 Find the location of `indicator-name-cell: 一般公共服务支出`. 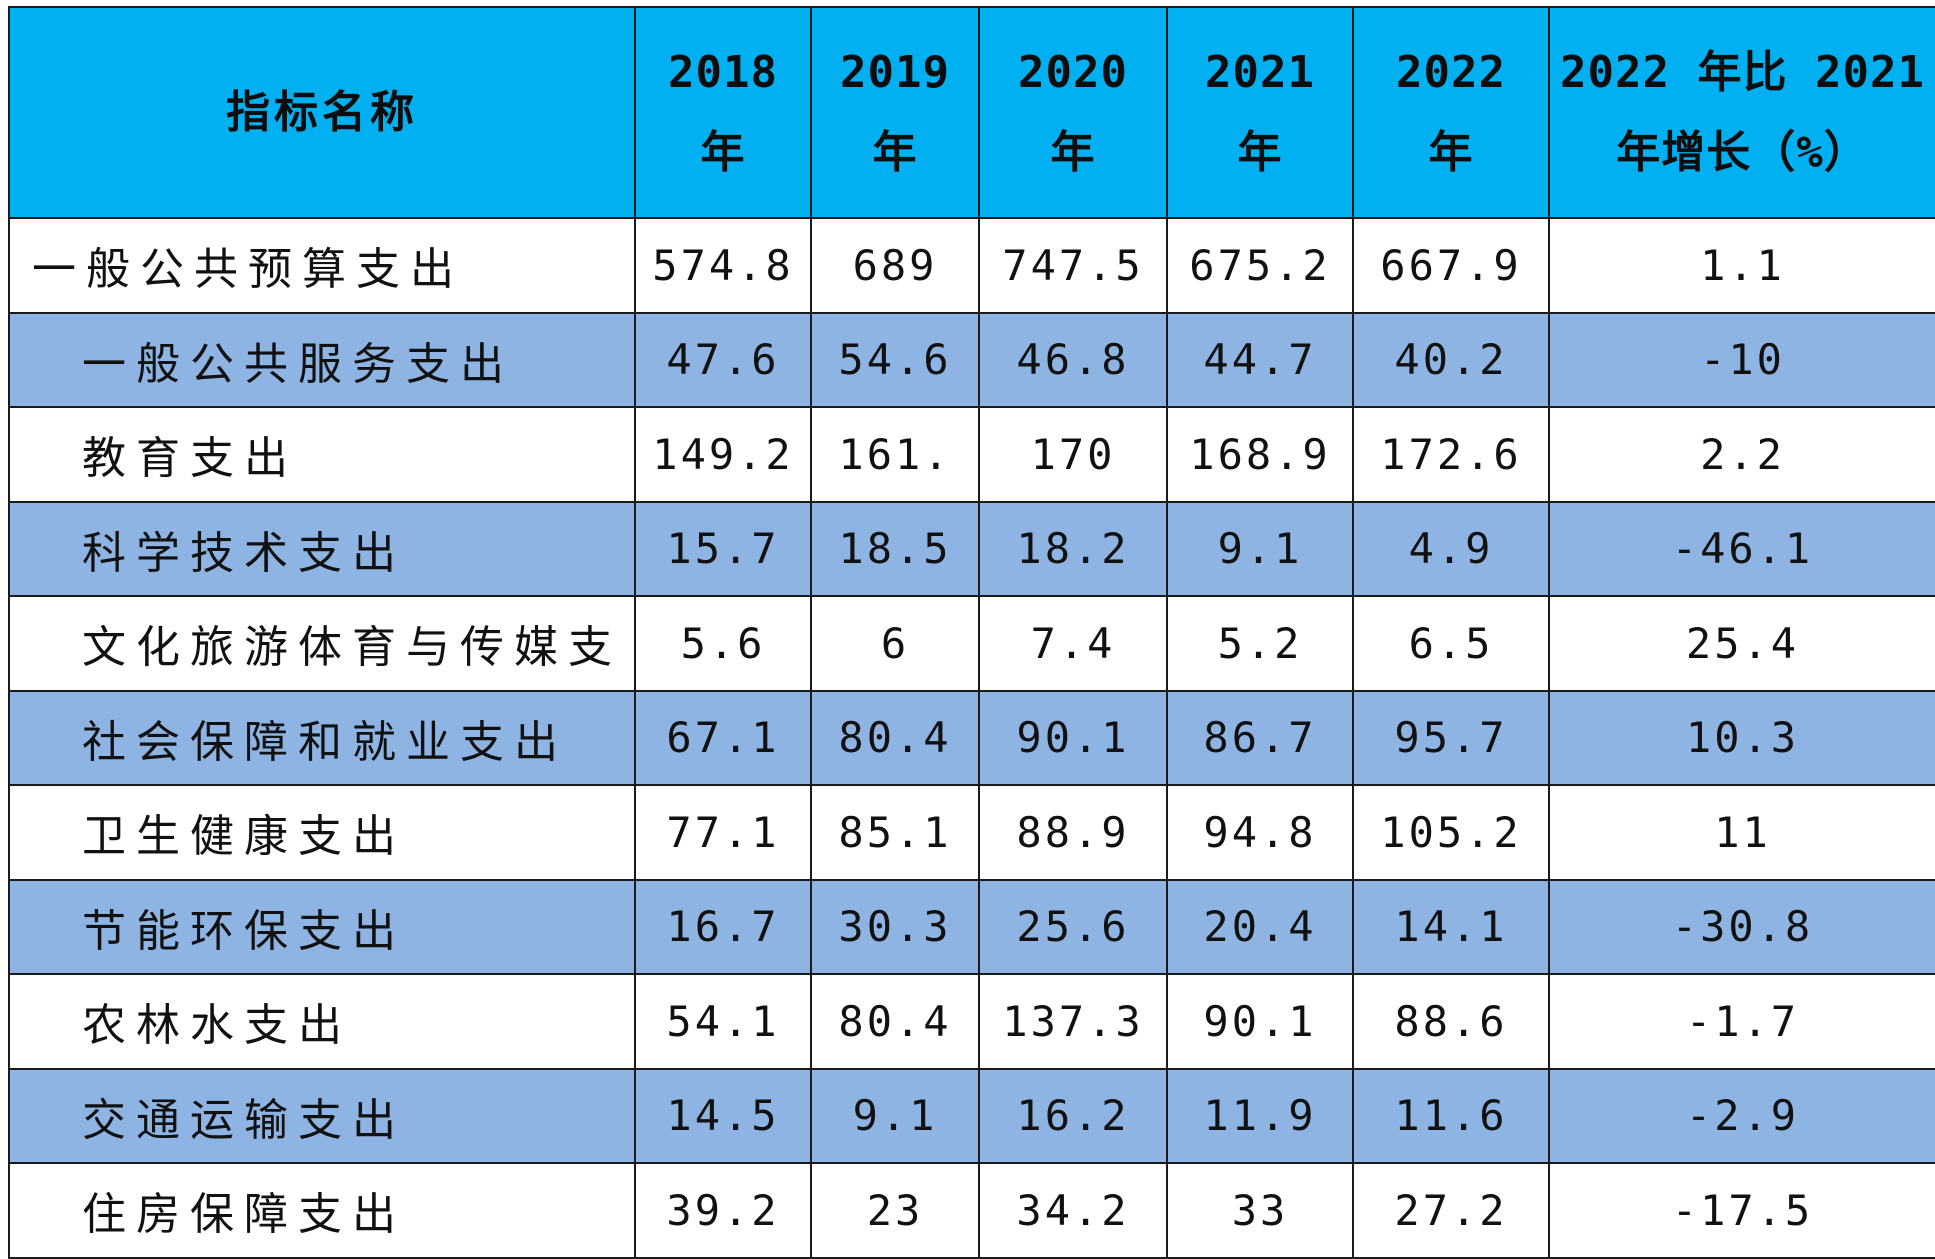

indicator-name-cell: 一般公共服务支出 is located at coordinates (322, 359).